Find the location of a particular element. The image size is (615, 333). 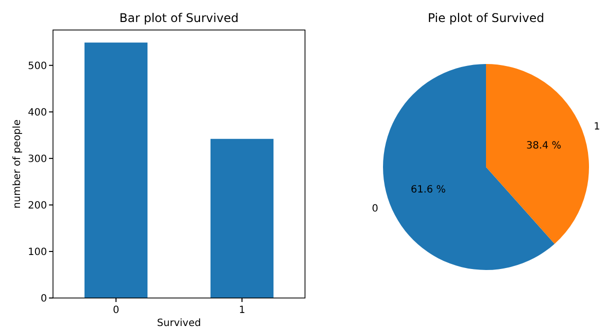

y-tick-label: 100 is located at coordinates (37, 252).